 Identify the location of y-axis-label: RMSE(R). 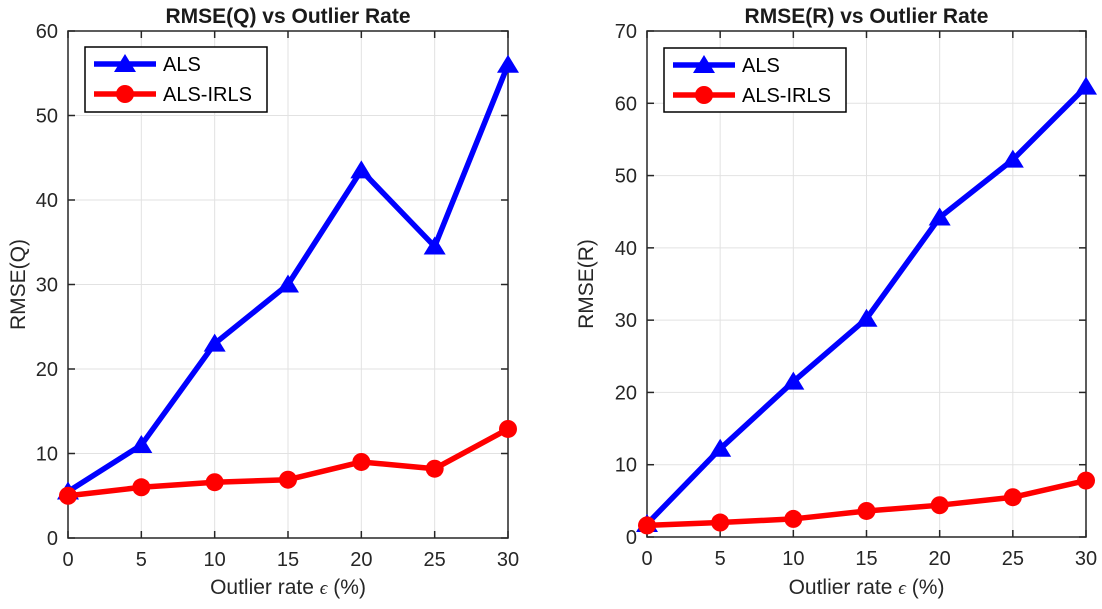
(586, 284).